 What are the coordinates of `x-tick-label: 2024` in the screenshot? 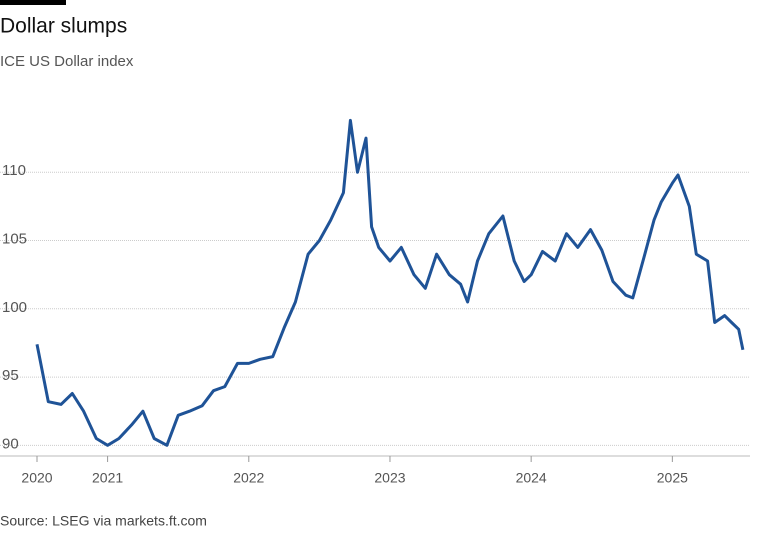 It's located at (531, 478).